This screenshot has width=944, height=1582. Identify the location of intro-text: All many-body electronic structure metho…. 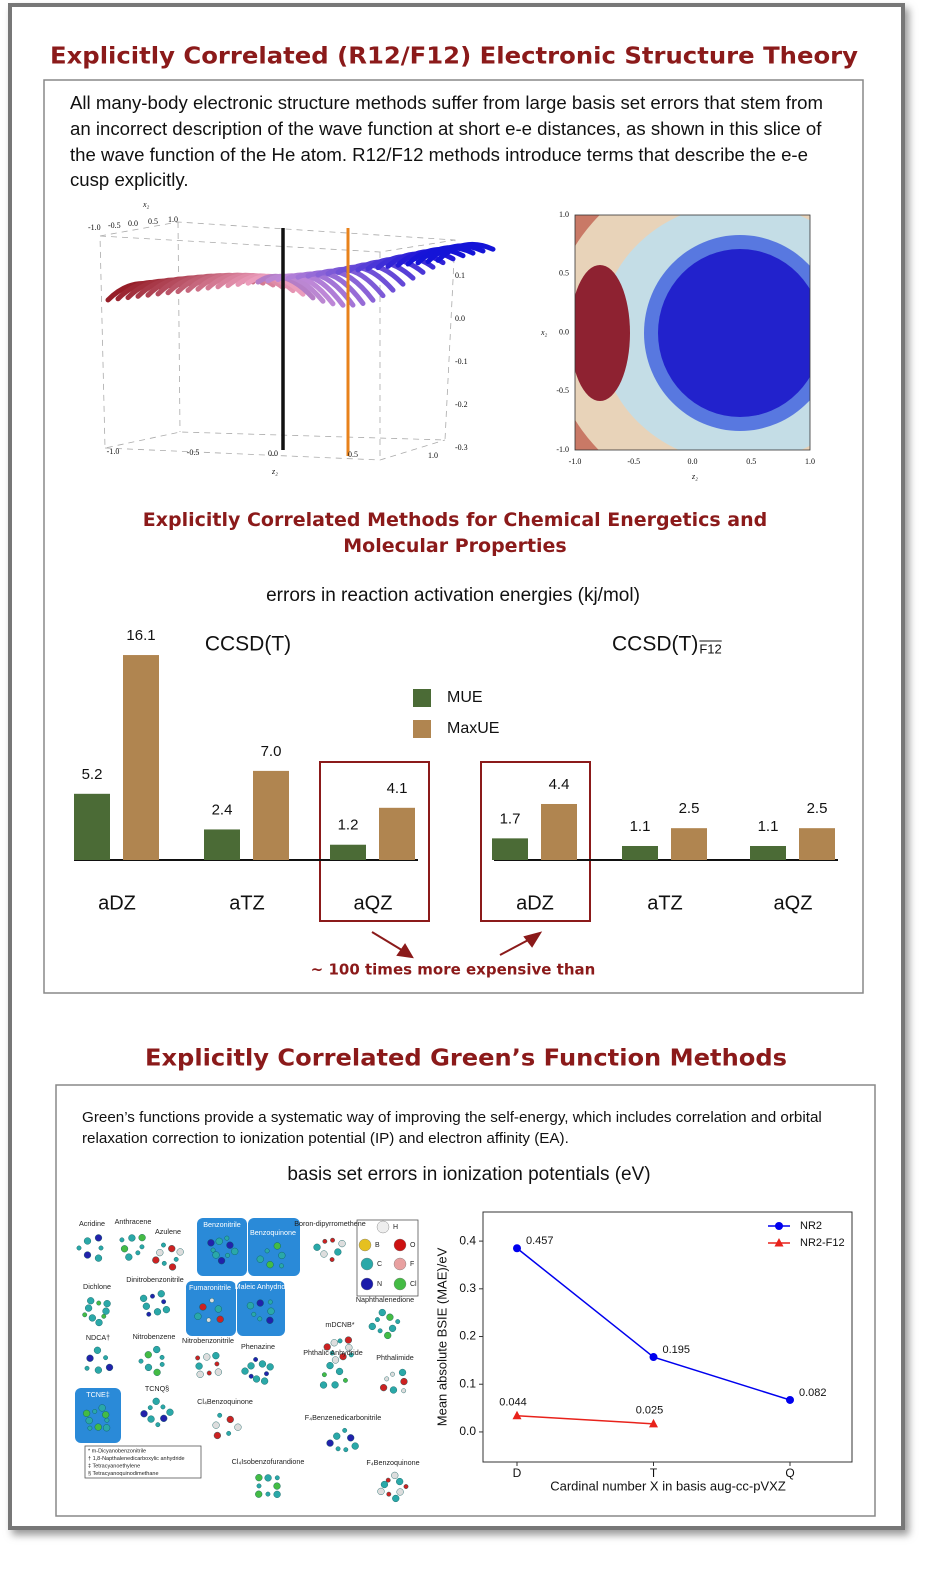
(446, 141).